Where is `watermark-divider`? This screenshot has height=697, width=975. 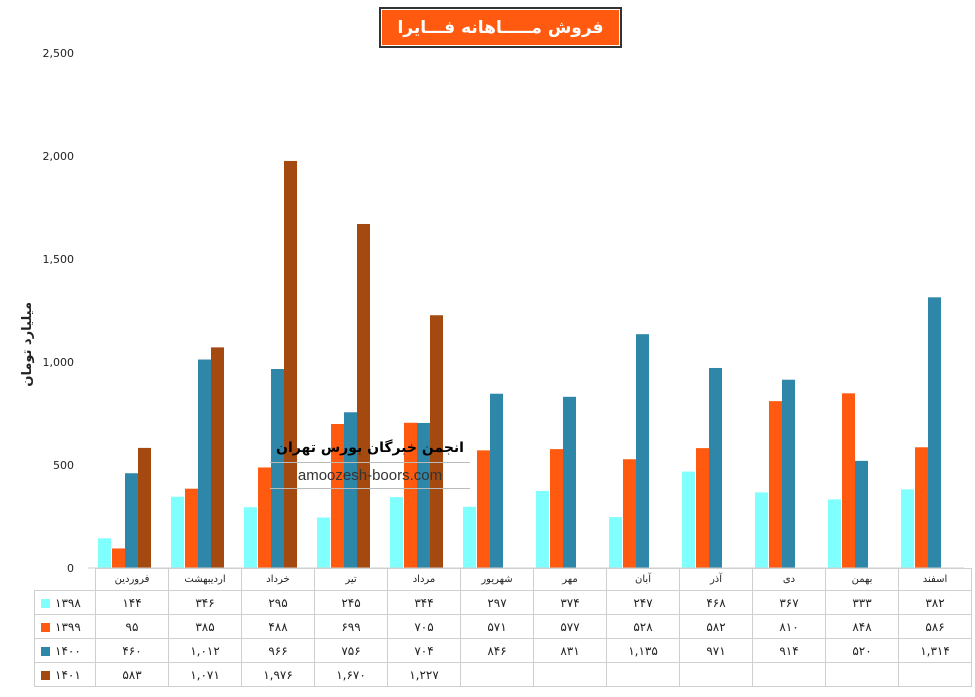
watermark-divider is located at coordinates (370, 462).